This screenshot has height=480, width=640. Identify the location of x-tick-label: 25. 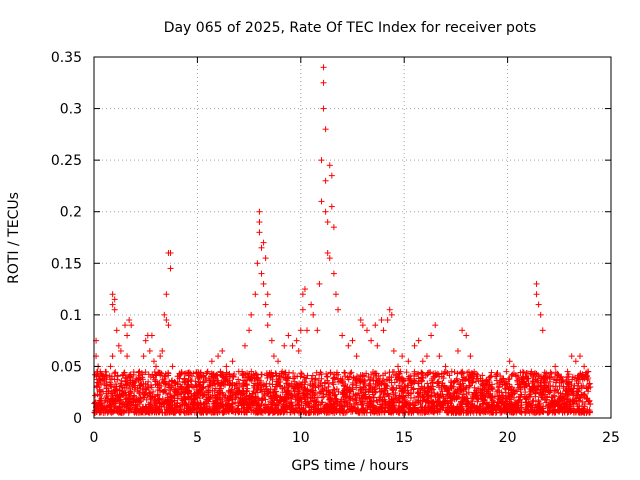
(611, 438).